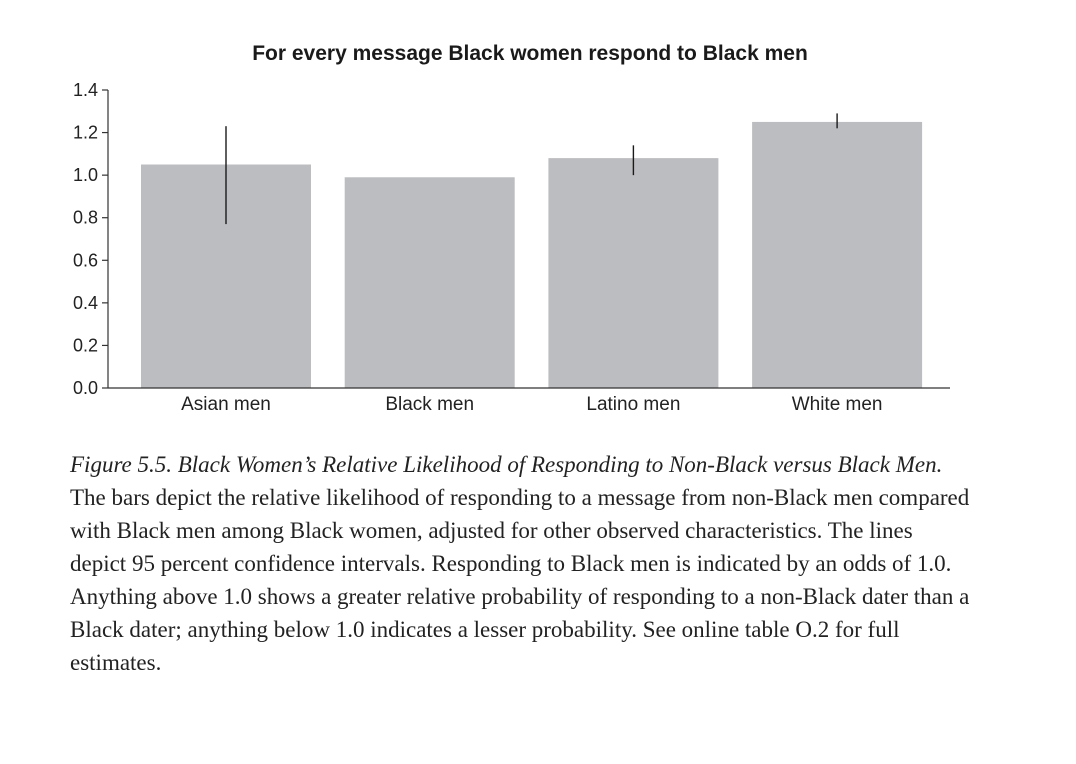  I want to click on y-tick-label: 0.0, so click(85, 388).